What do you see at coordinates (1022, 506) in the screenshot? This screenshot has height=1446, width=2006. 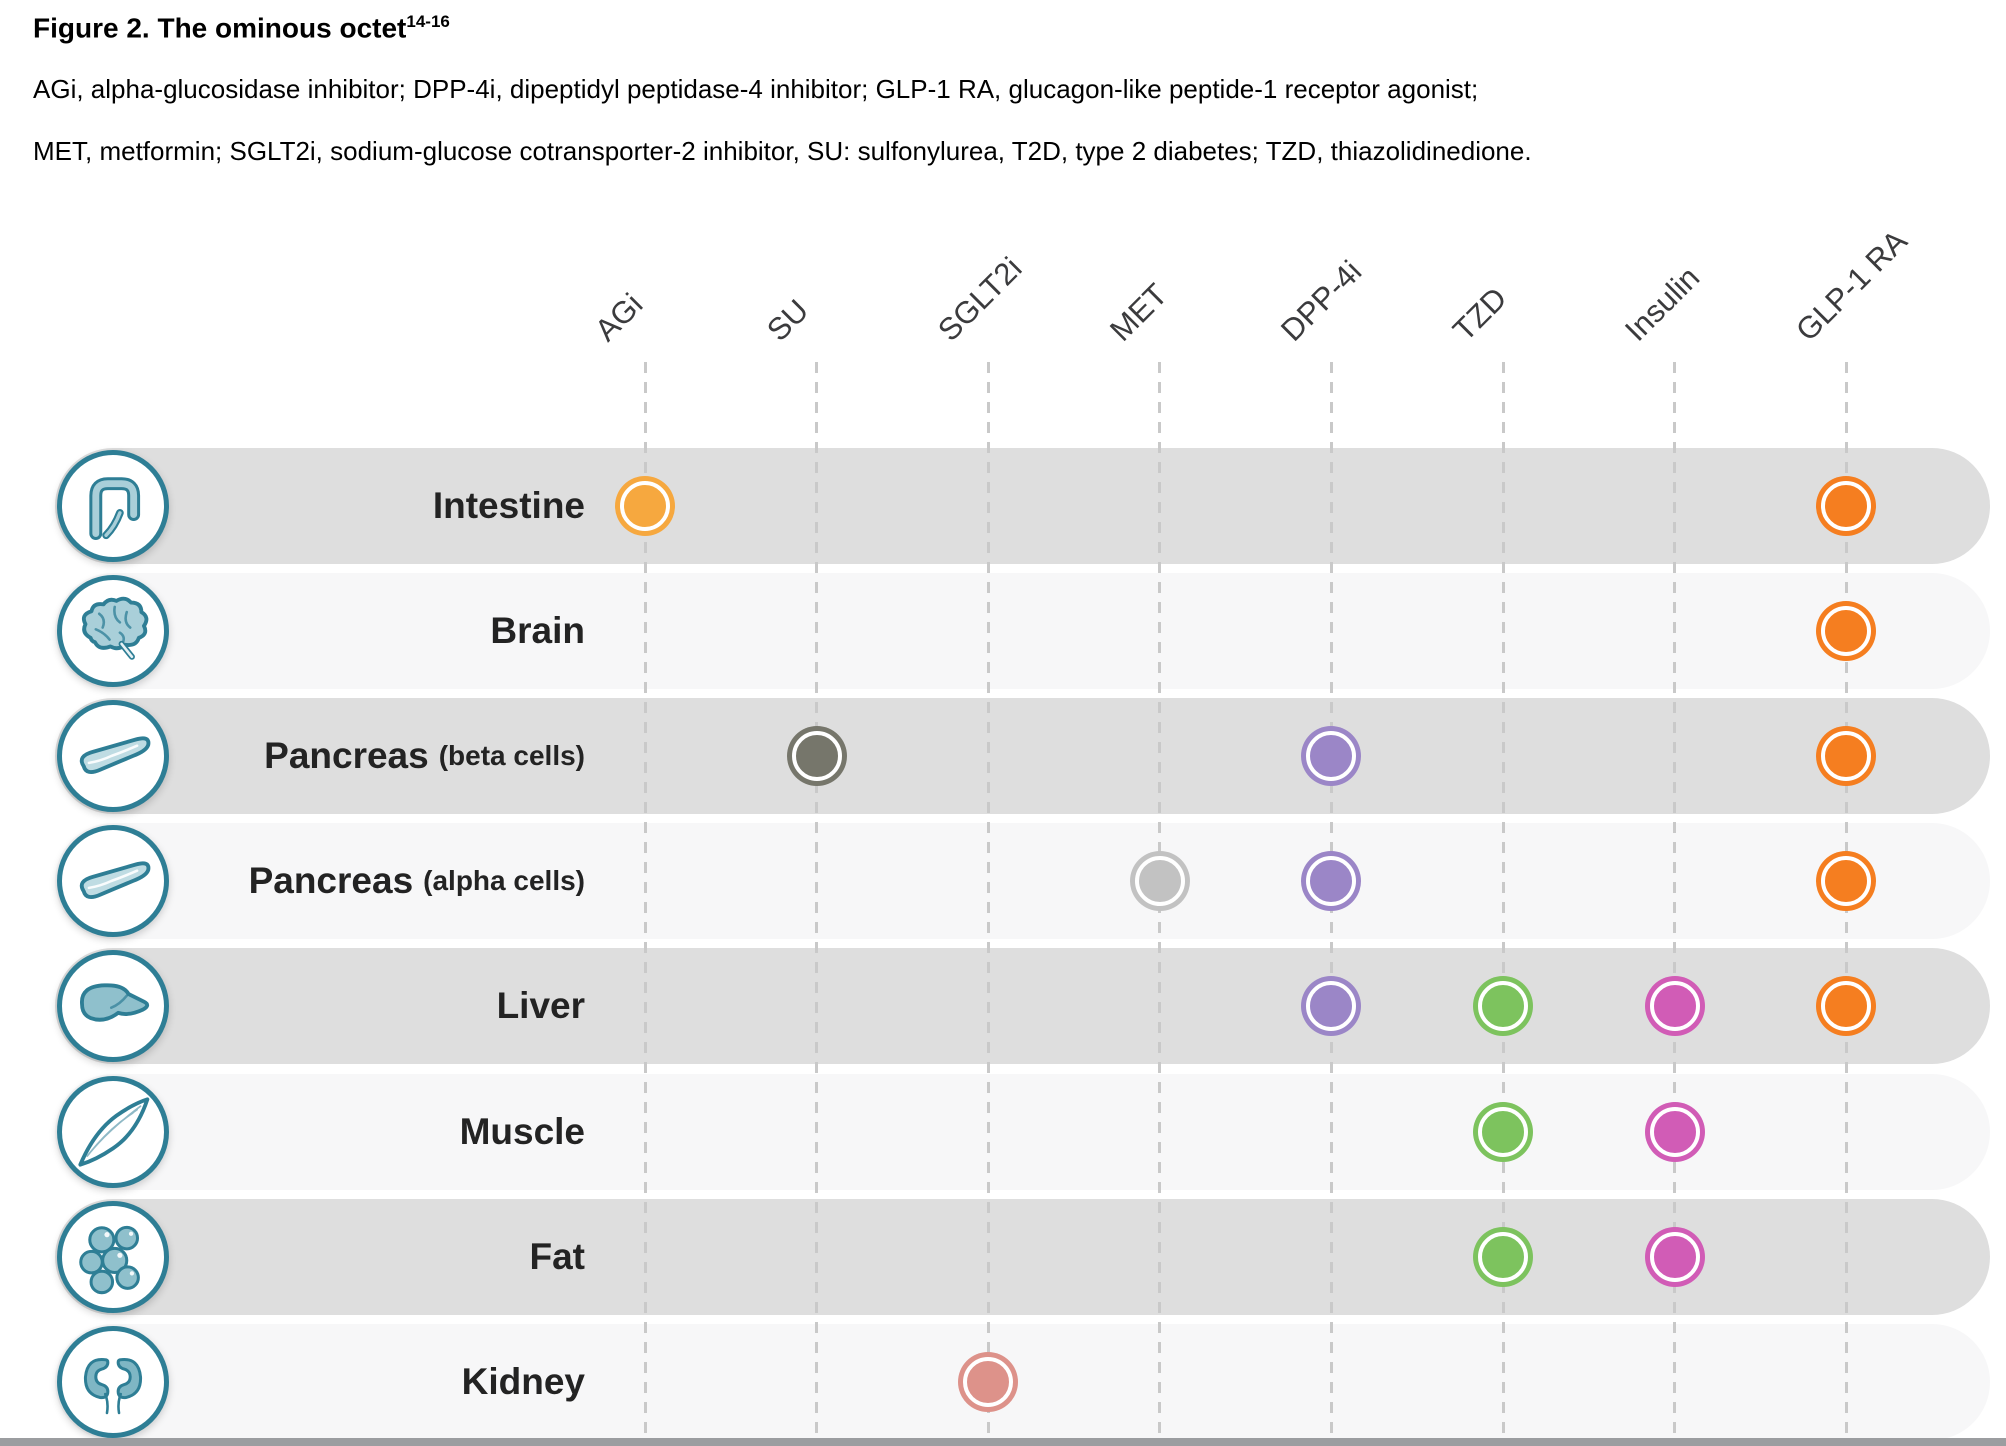 I see `row-intestine` at bounding box center [1022, 506].